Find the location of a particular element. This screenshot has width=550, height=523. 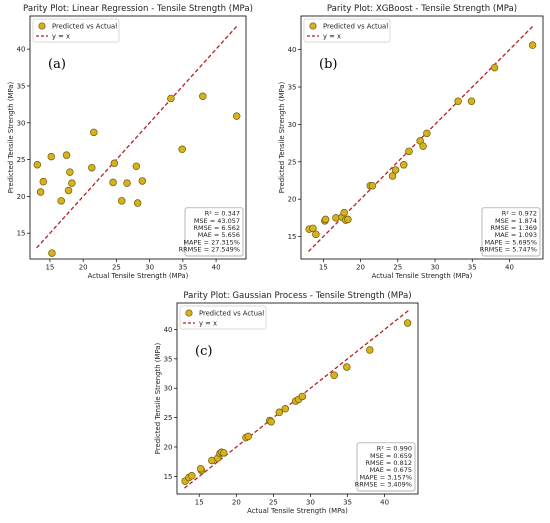

chart-1-stat-3: RMSE = 6.562 is located at coordinates (216, 228).